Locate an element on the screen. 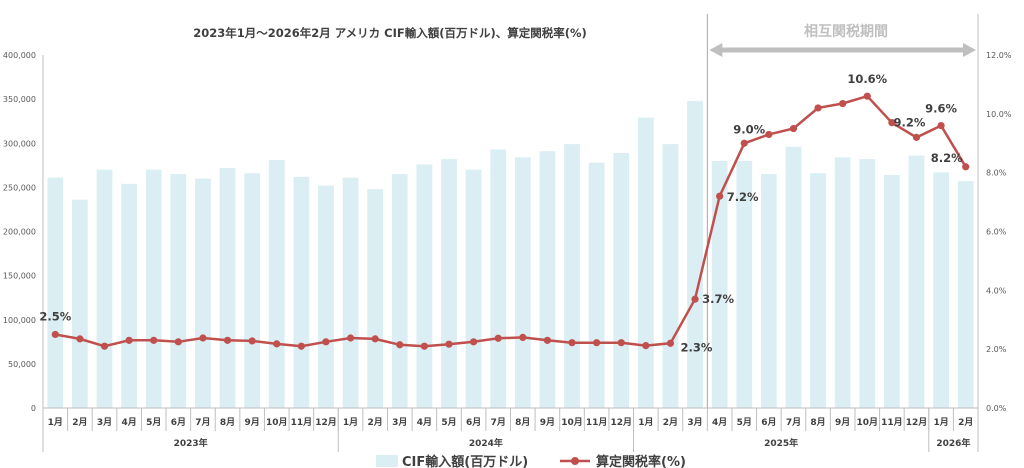 This screenshot has height=468, width=1024. y-right-tick-label: 10.0% is located at coordinates (999, 114).